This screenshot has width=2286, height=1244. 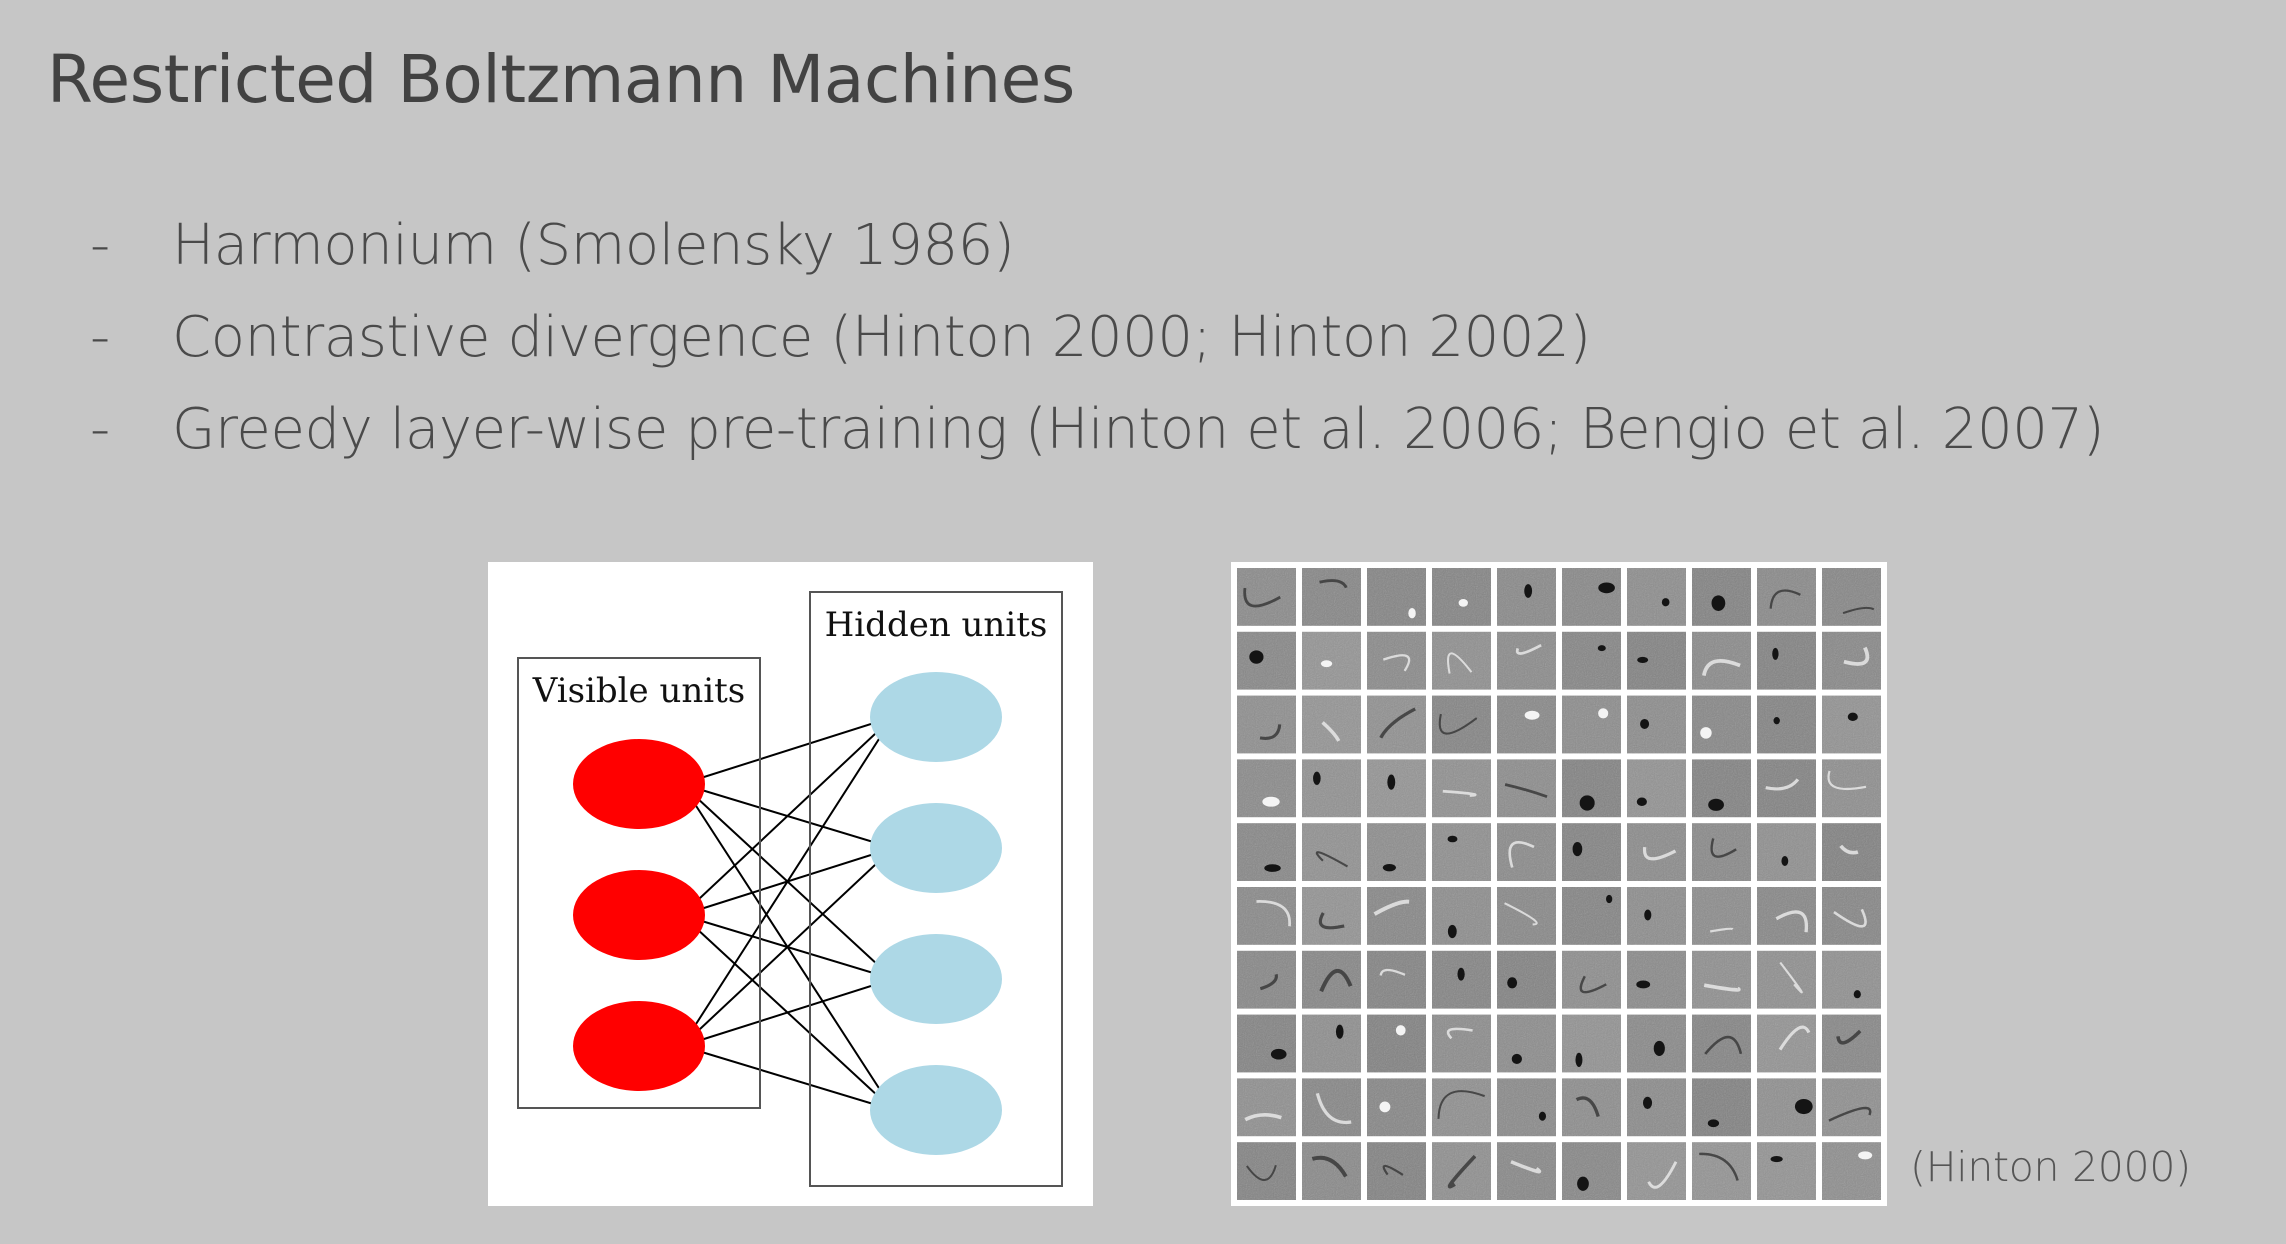 I want to click on visible-layer-label: Visible units, so click(x=639, y=691).